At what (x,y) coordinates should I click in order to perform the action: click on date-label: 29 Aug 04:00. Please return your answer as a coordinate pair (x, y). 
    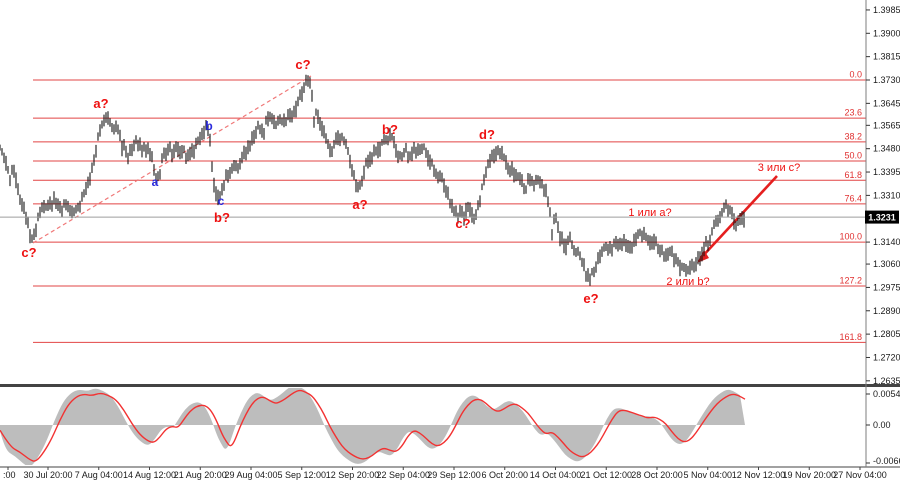
    Looking at the image, I should click on (250, 475).